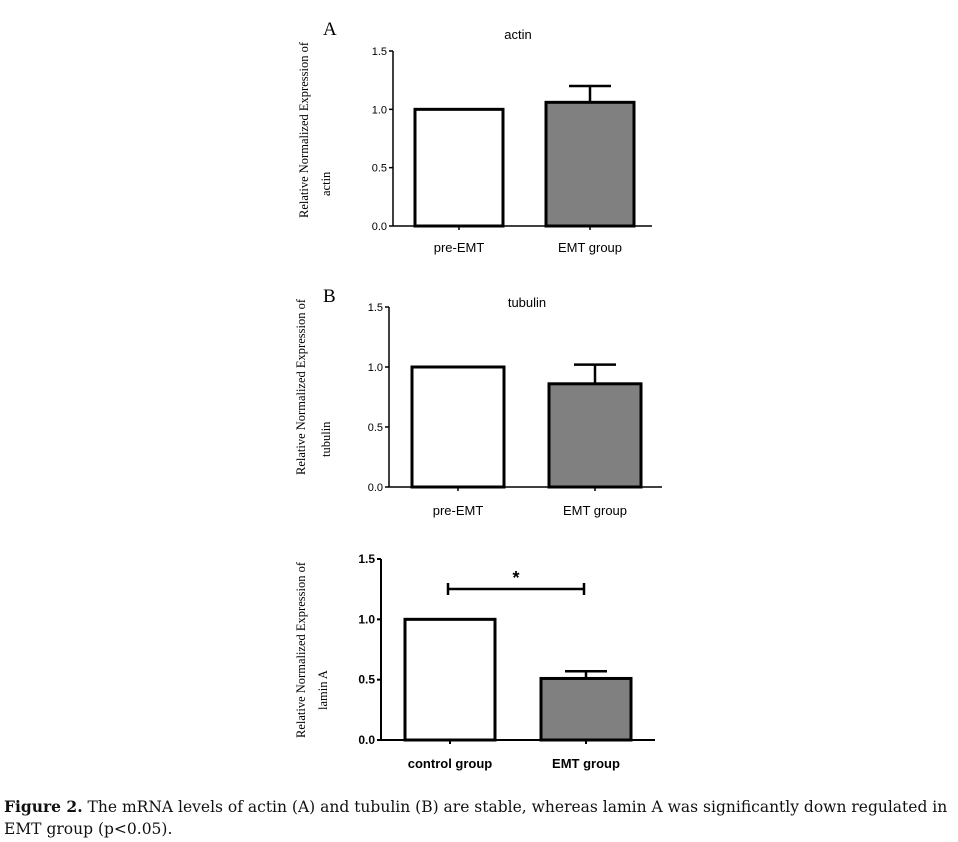 The width and height of the screenshot is (958, 842). What do you see at coordinates (586, 763) in the screenshot?
I see `chart3-category-label: EMT group` at bounding box center [586, 763].